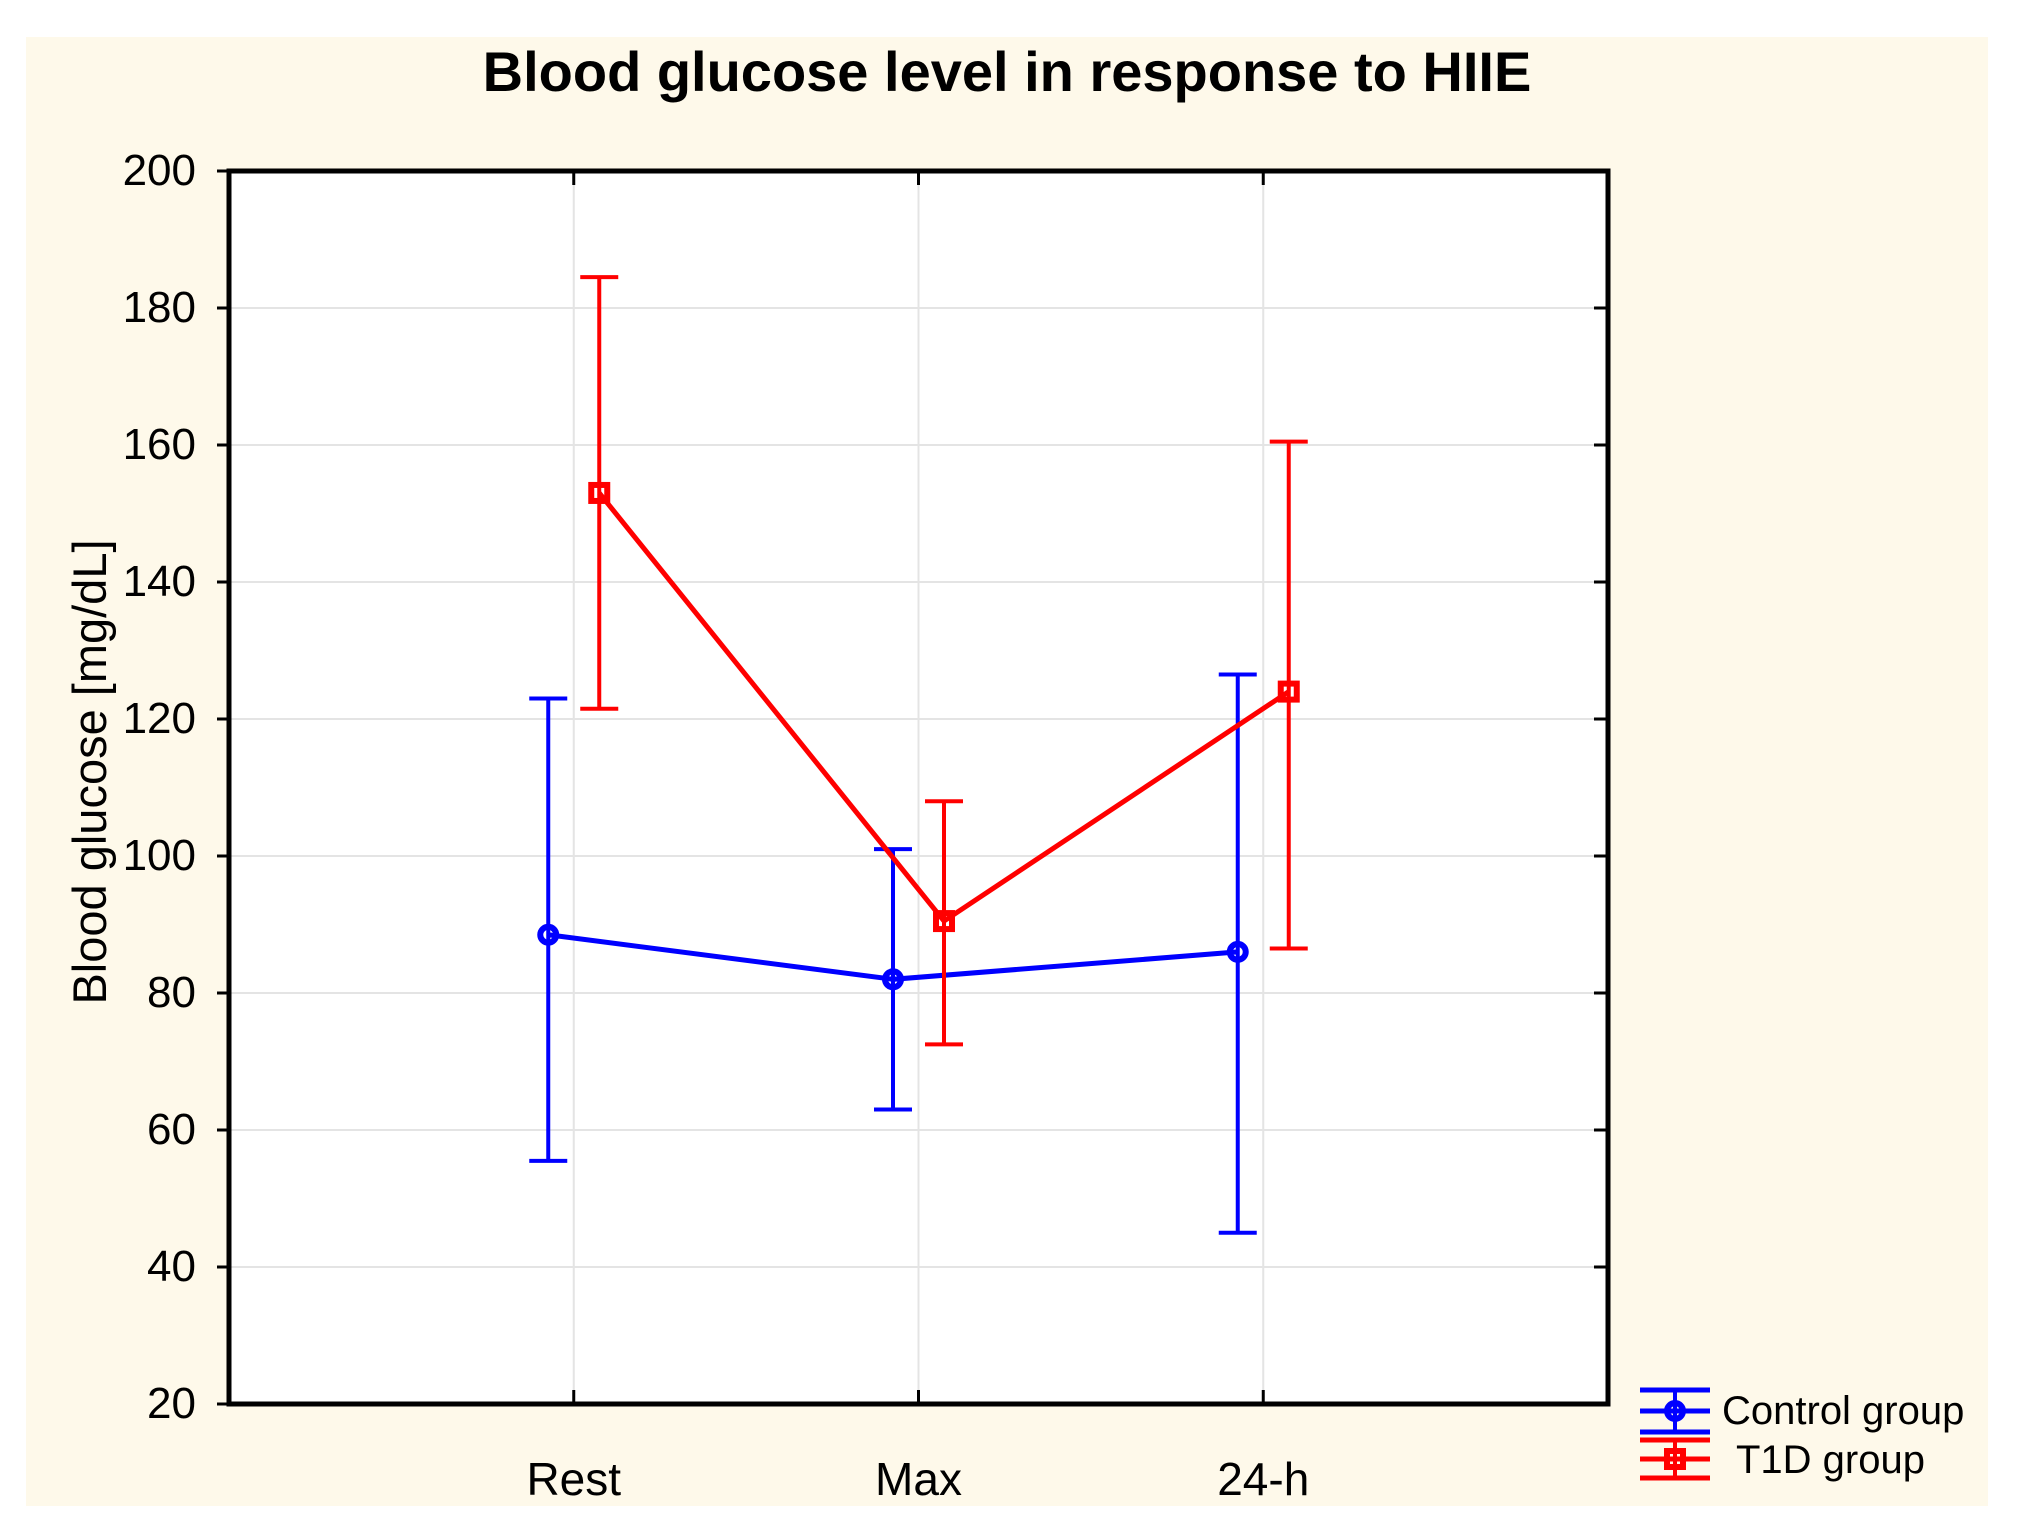  What do you see at coordinates (171, 1403) in the screenshot?
I see `y-tick-label: 20` at bounding box center [171, 1403].